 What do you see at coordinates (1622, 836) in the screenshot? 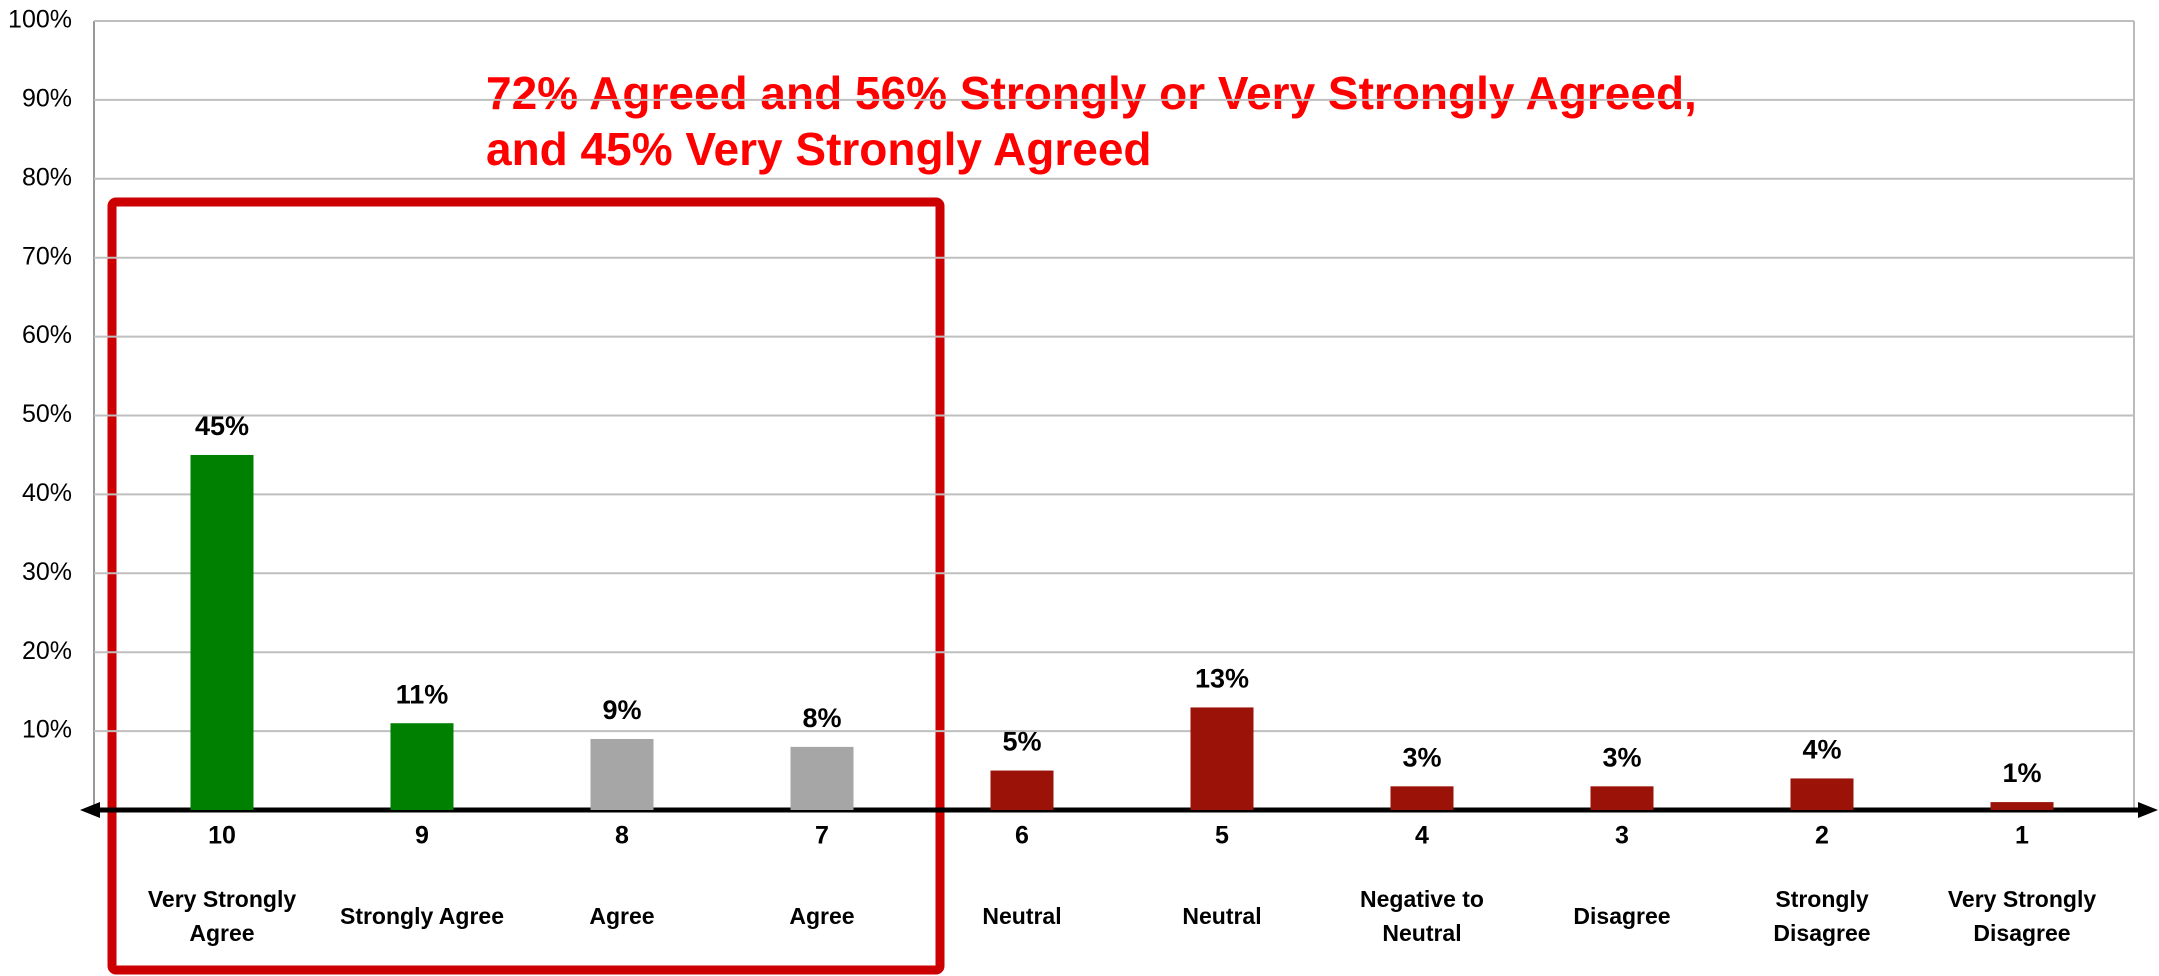
I see `x-tick-label: 3` at bounding box center [1622, 836].